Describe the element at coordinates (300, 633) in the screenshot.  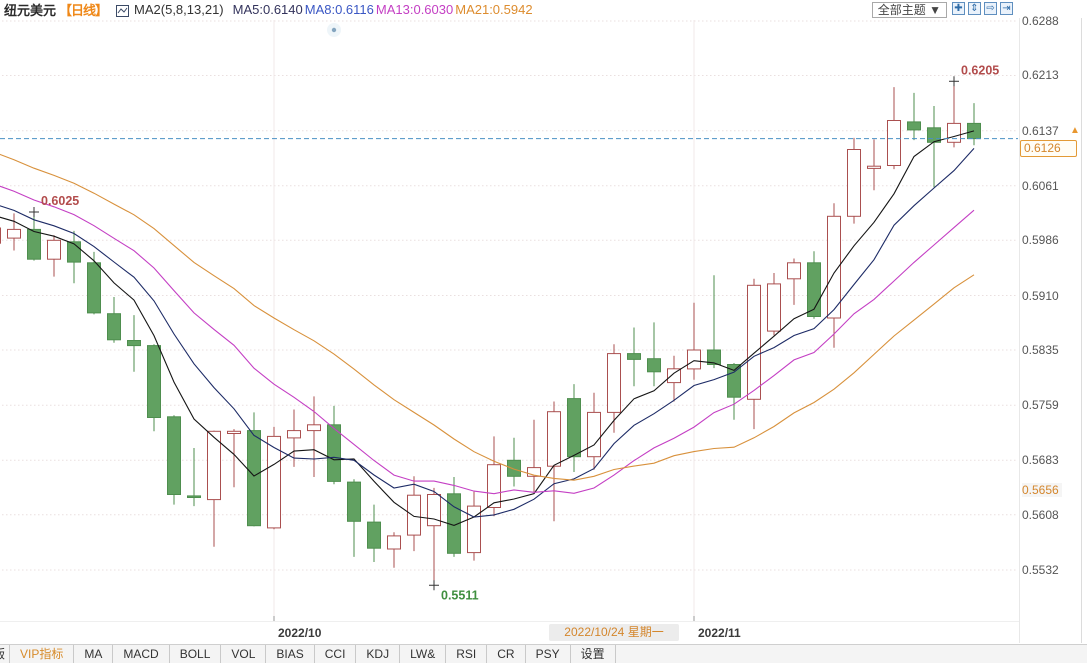
I see `x-axis-month-label: 2022/10` at that location.